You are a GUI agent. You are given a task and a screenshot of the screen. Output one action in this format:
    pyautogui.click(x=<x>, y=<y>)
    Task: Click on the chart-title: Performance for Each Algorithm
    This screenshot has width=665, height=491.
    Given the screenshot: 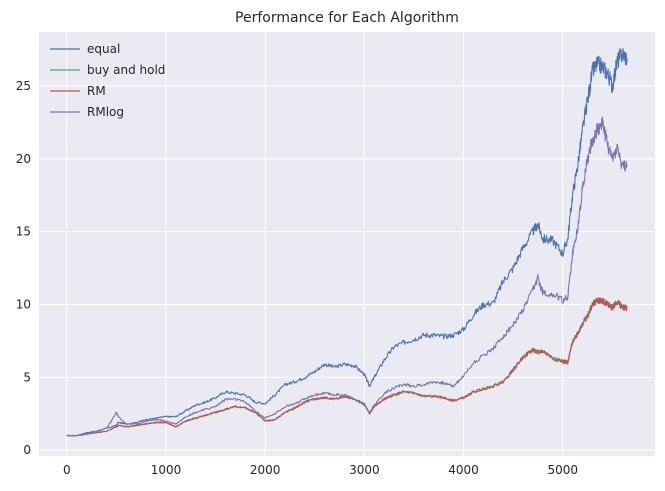 What is the action you would take?
    pyautogui.click(x=347, y=18)
    